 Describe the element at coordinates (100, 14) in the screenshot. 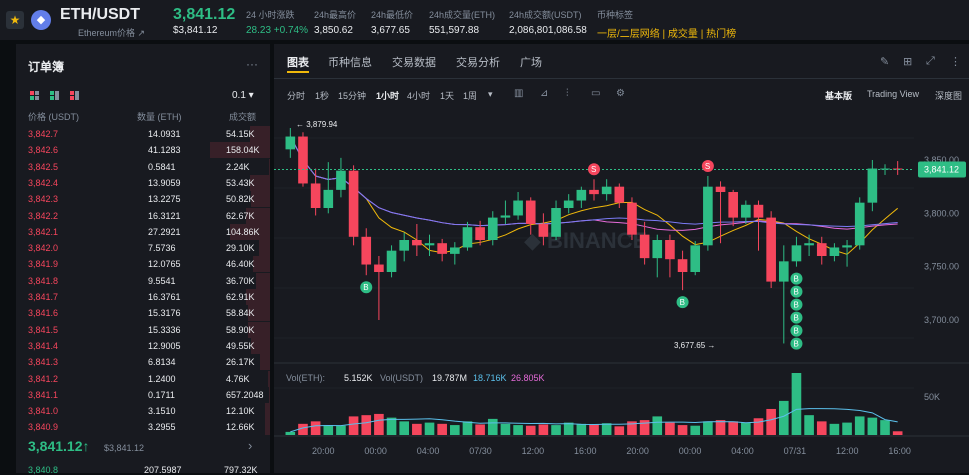

I see `pair-symbol: ETH/USDT` at that location.